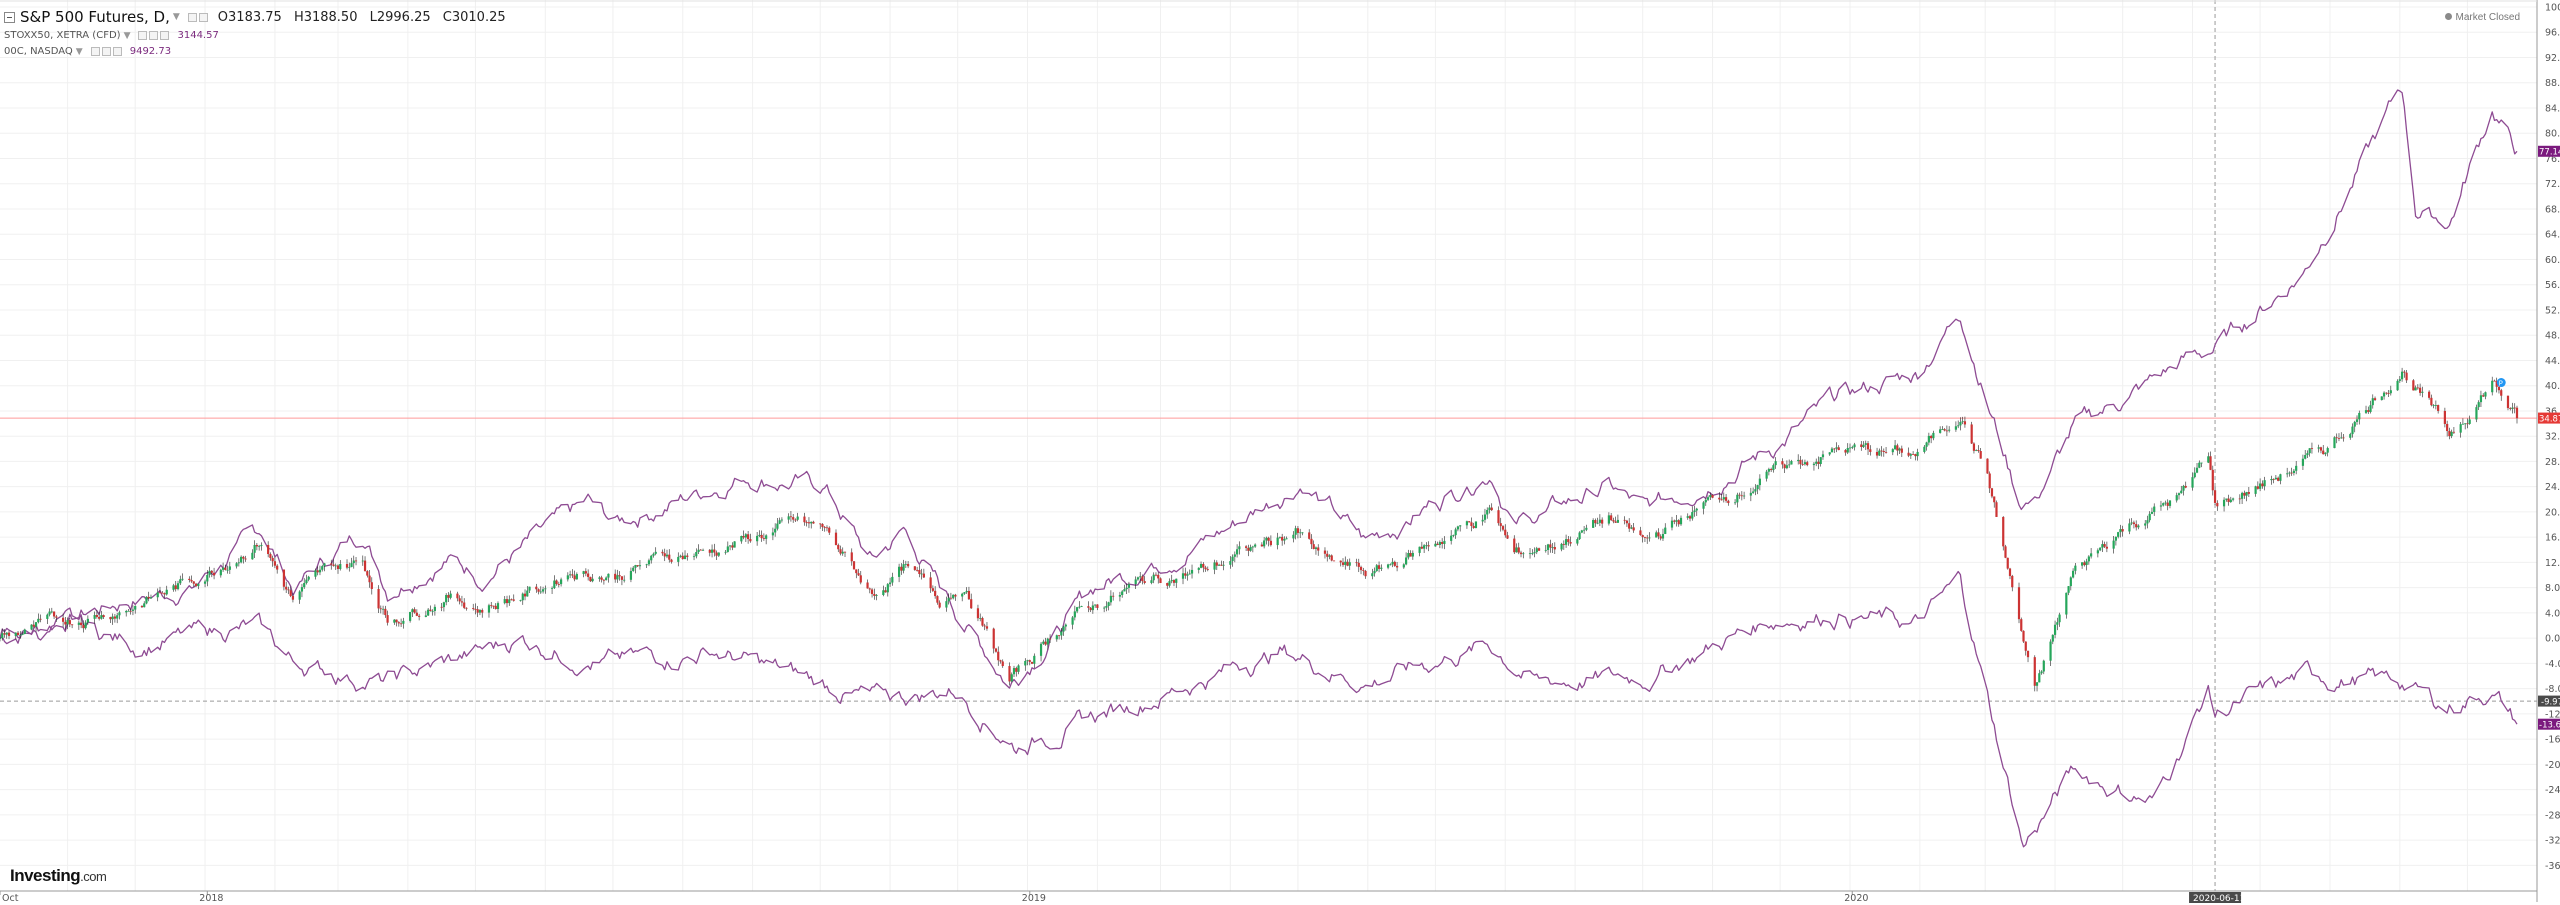 The image size is (2560, 905). I want to click on last-value-label: 34.87%, so click(2549, 419).